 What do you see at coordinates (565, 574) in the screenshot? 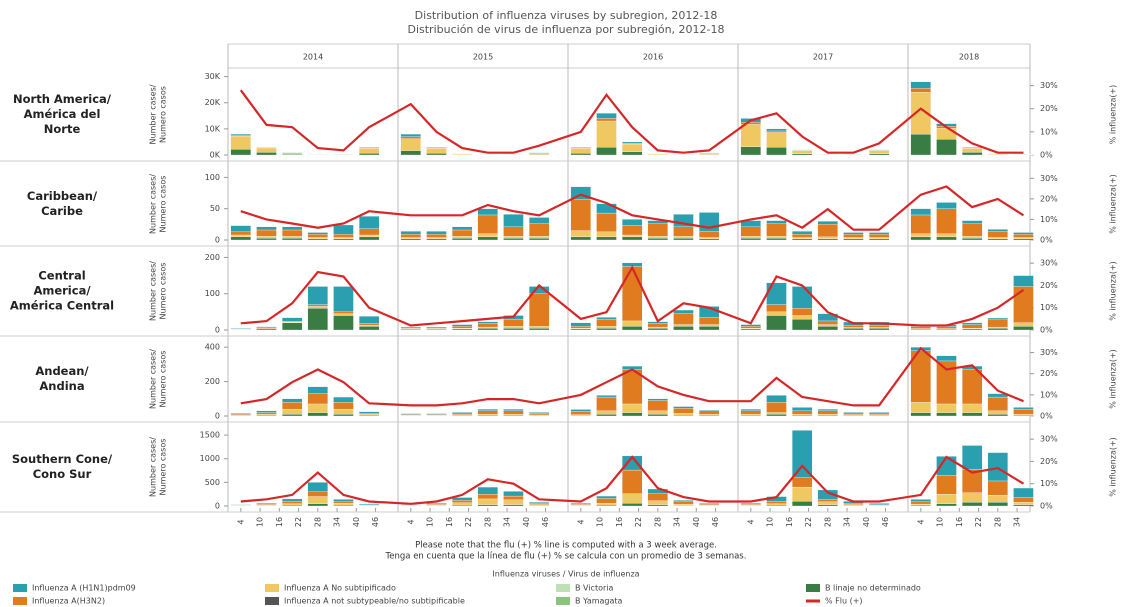
I see `legend-title: Influenza viruses / Virus de influenza` at bounding box center [565, 574].